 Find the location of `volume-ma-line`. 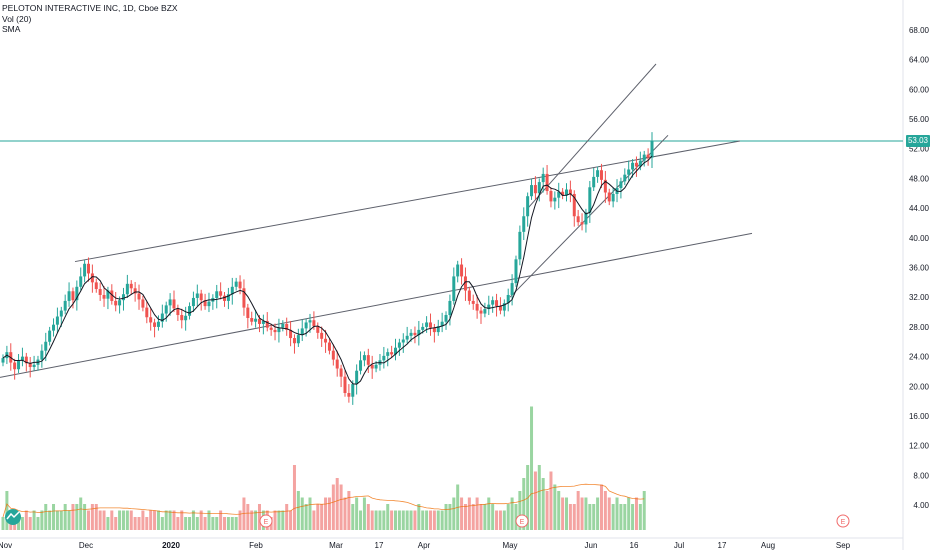

volume-ma-line is located at coordinates (323, 500).